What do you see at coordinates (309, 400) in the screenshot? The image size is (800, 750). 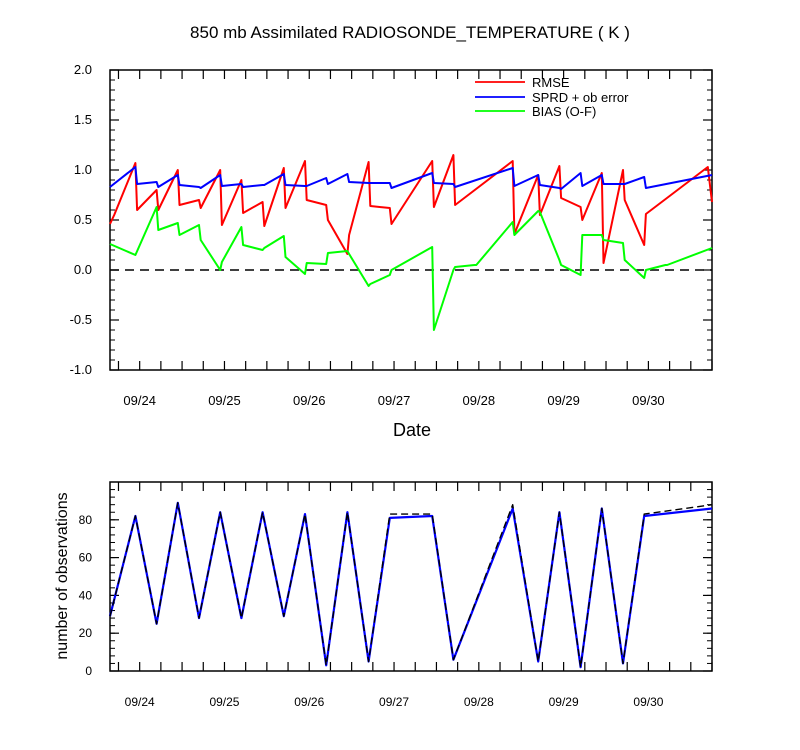 I see `top-xtick-label: 09/26` at bounding box center [309, 400].